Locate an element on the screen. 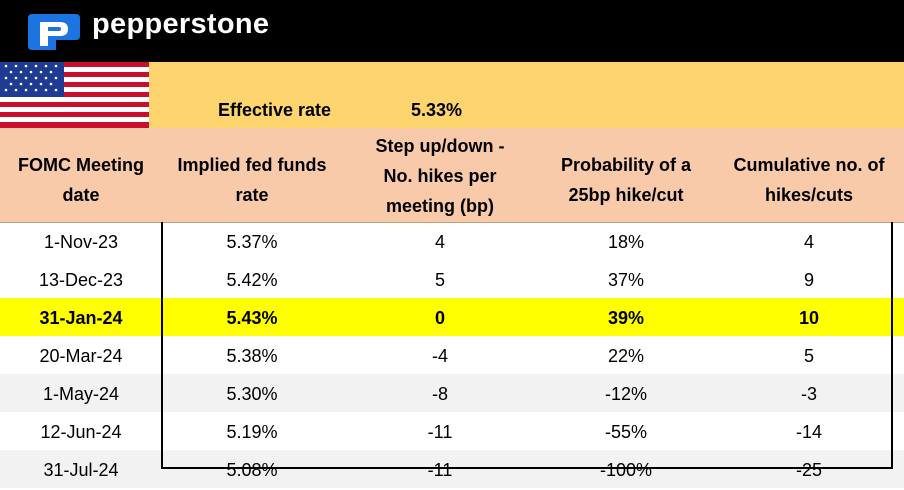 This screenshot has width=904, height=490. table-row: 20-Mar-24 5.38% -4 22% 5 is located at coordinates (452, 355).